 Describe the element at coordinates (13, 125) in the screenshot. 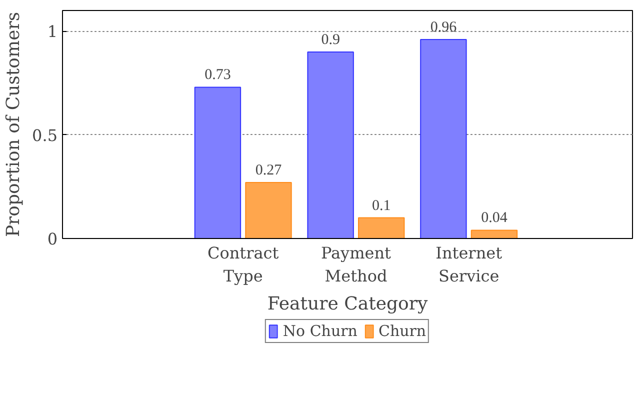

I see `y-axis-title: Proportion of Customers` at that location.